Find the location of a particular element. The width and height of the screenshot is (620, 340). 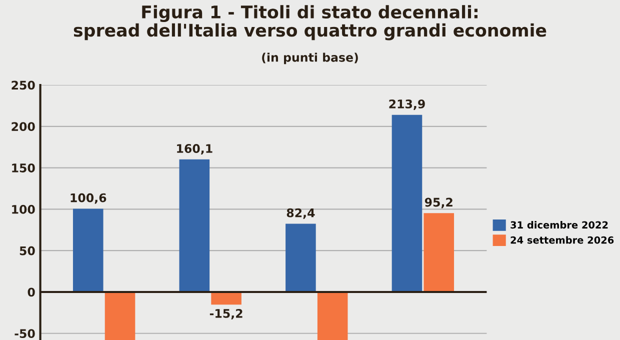

data-label: 82,4 is located at coordinates (300, 213).